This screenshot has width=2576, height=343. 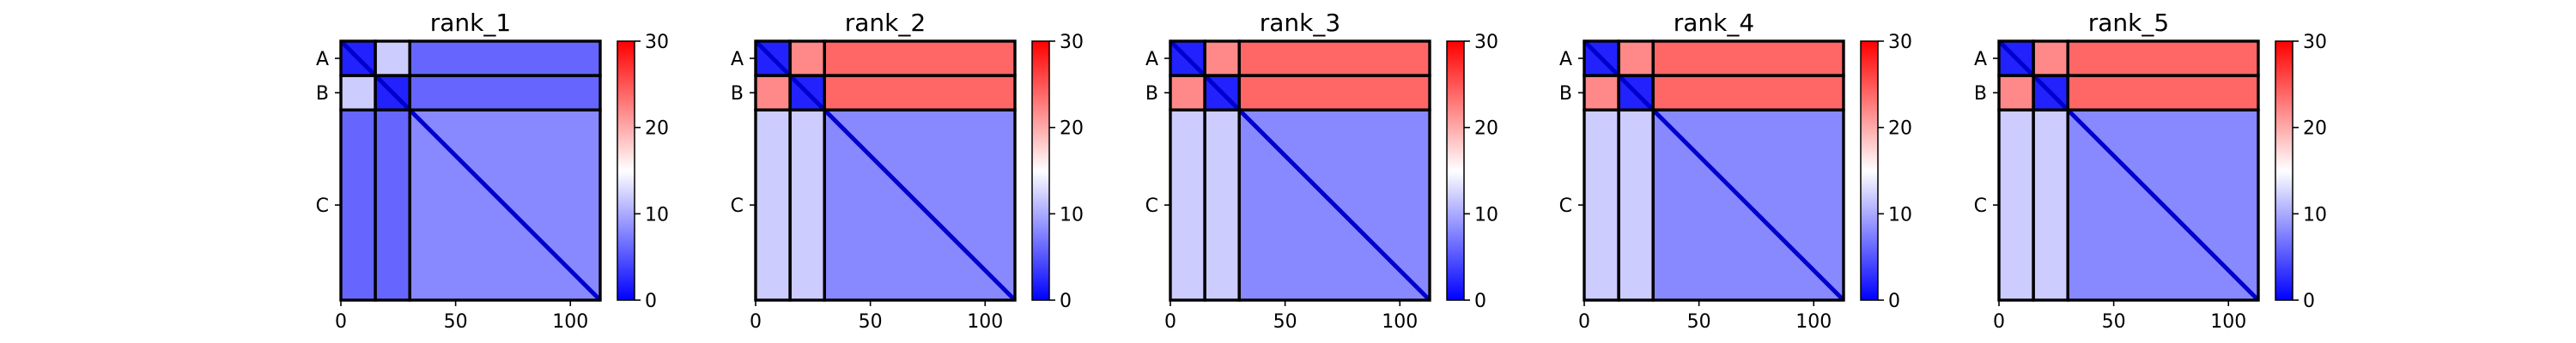 I want to click on panel-1: rank_1 0 50 100 AB C 0 10 20 30, so click(x=492, y=171).